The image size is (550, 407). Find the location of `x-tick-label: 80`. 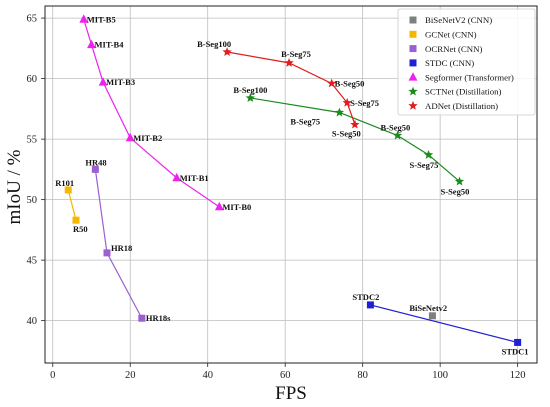

x-tick-label: 80 is located at coordinates (362, 375).